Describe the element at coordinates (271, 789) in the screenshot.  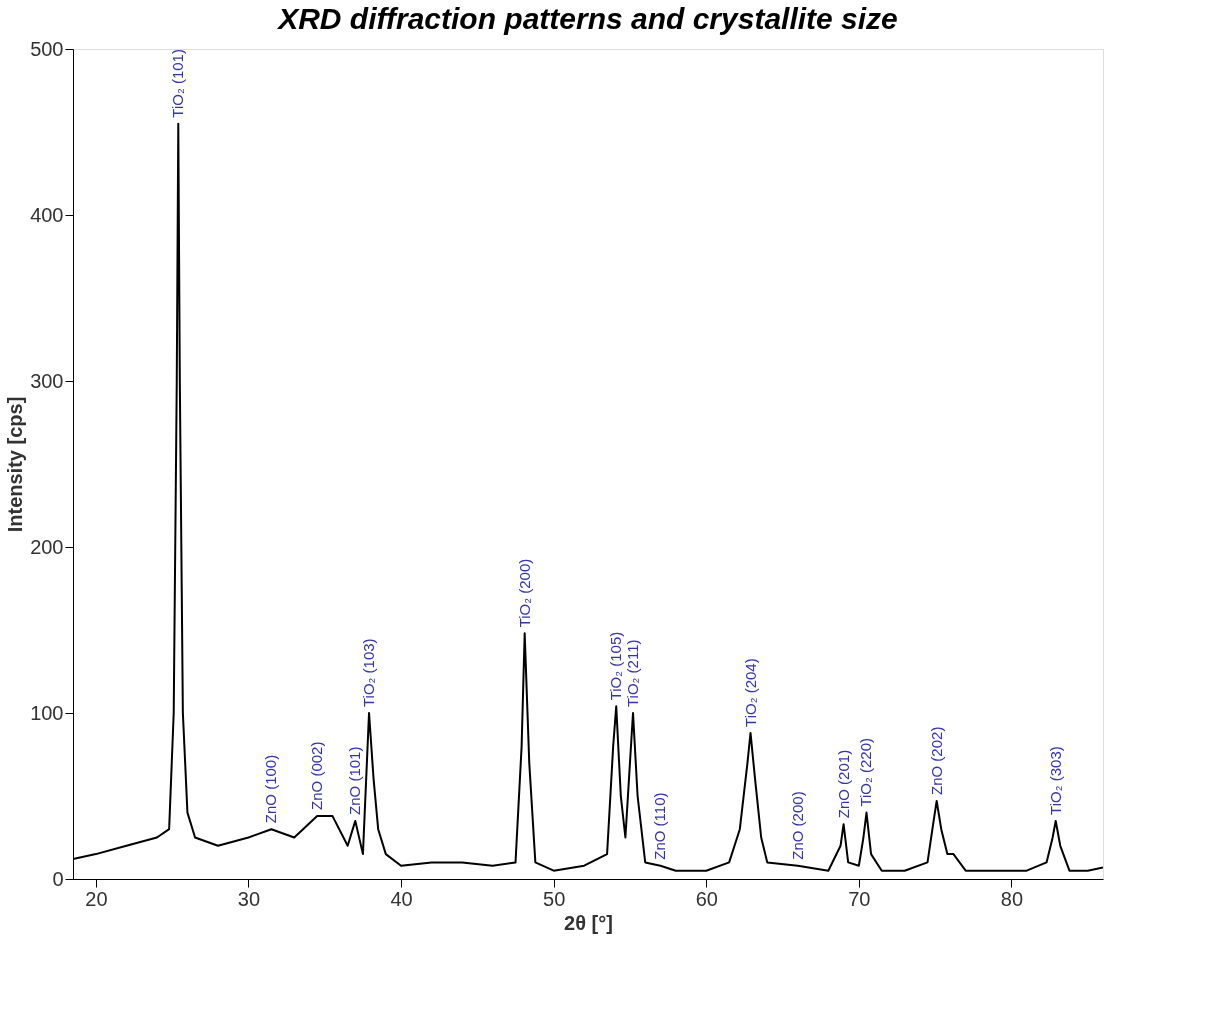
I see `annotation: ZnO (100)` at that location.